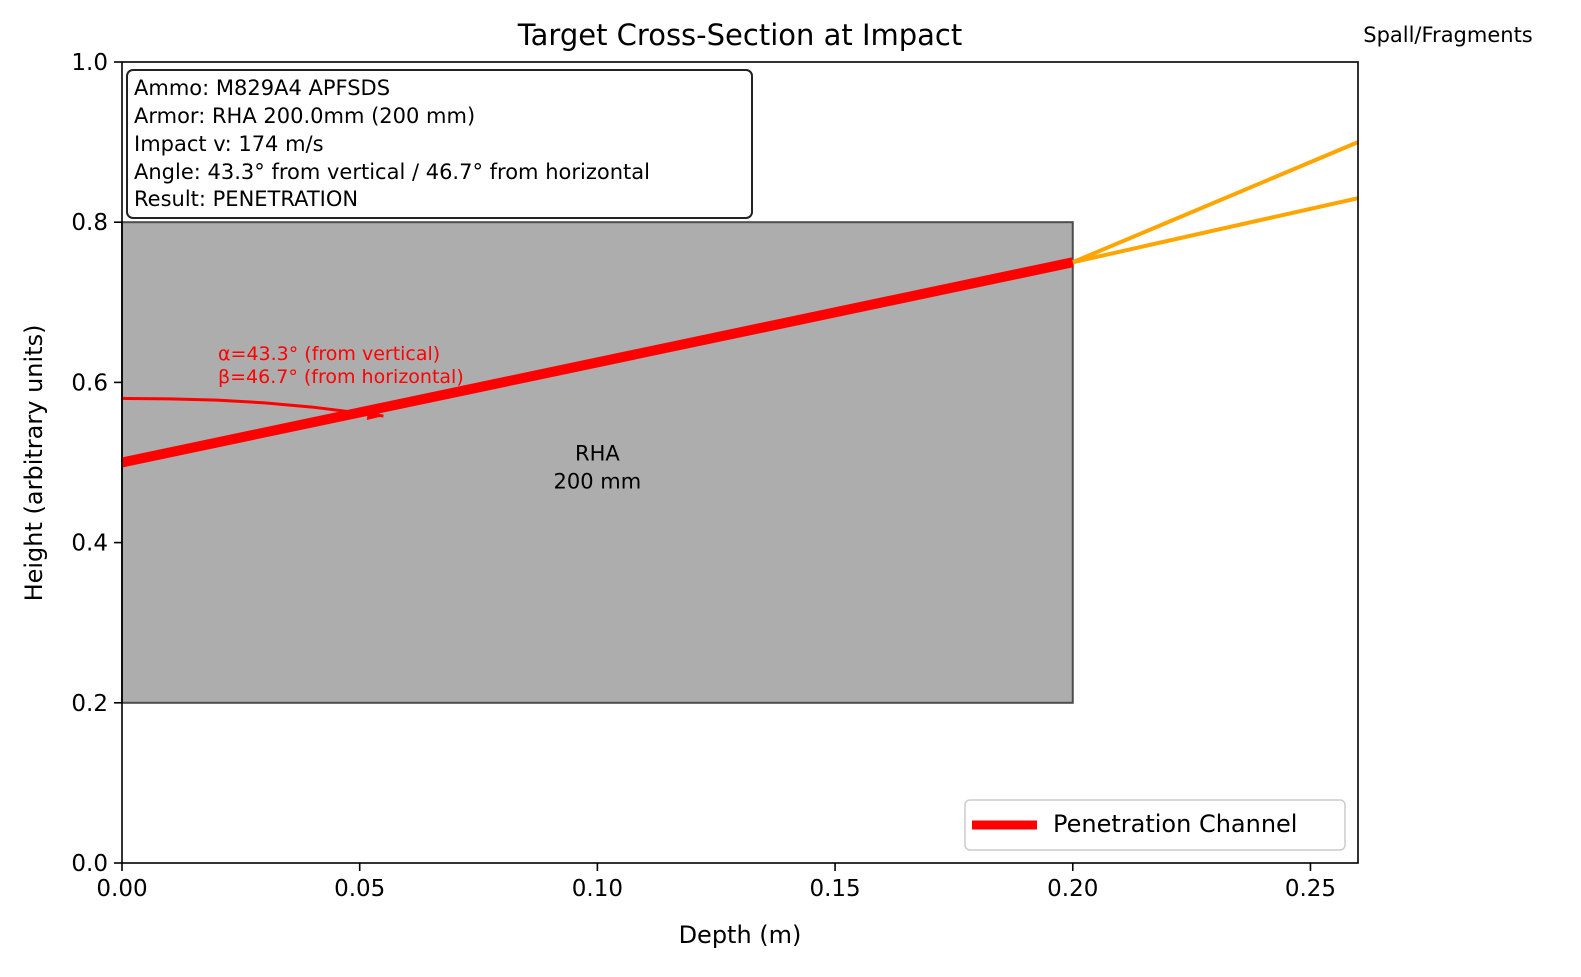 The width and height of the screenshot is (1581, 977). I want to click on y-tick-label: 0.8, so click(89, 223).